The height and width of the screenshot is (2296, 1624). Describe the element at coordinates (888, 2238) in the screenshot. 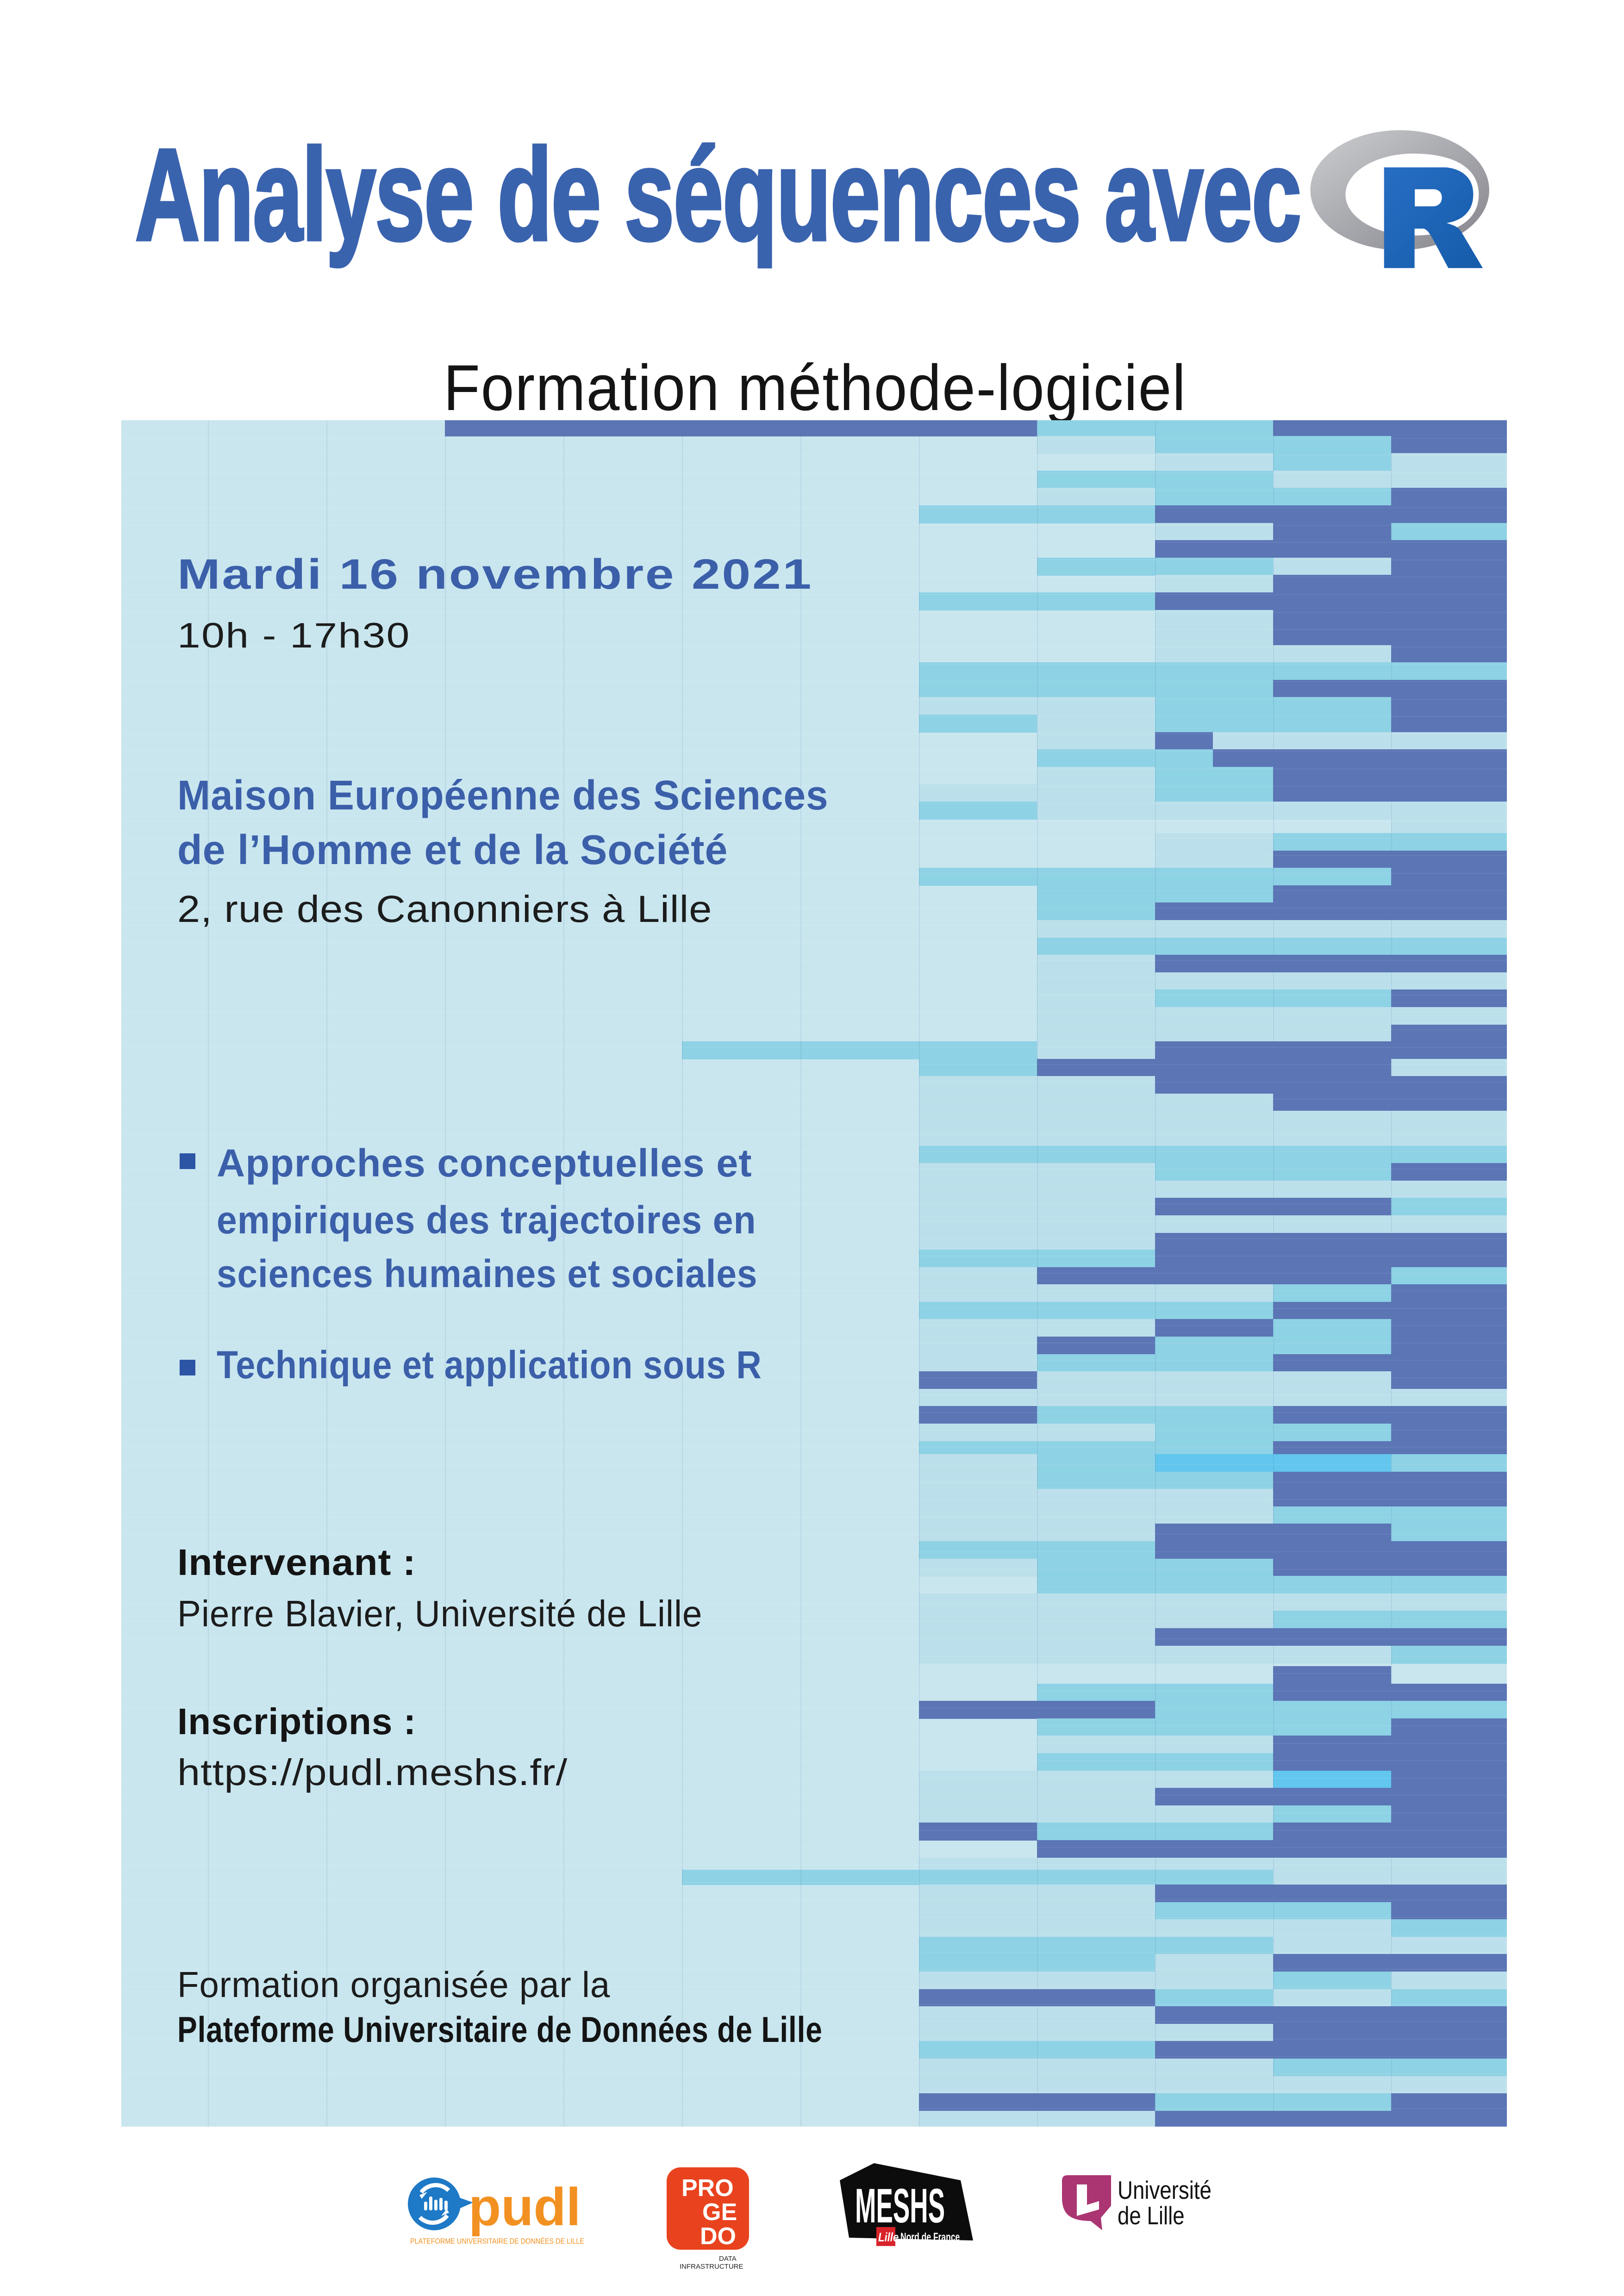

I see `svg-text: Lille` at that location.